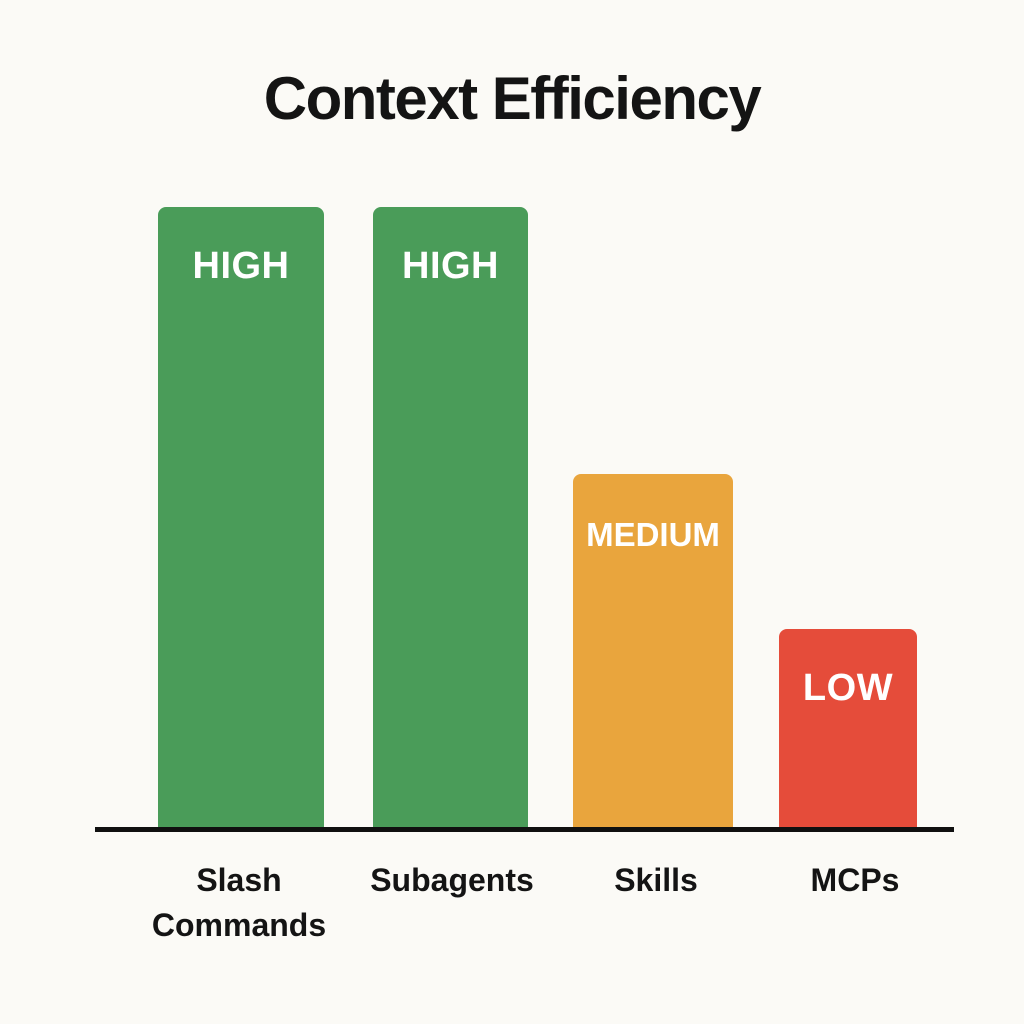 The height and width of the screenshot is (1024, 1024). What do you see at coordinates (241, 517) in the screenshot?
I see `bar-slash-commands: HIGH` at bounding box center [241, 517].